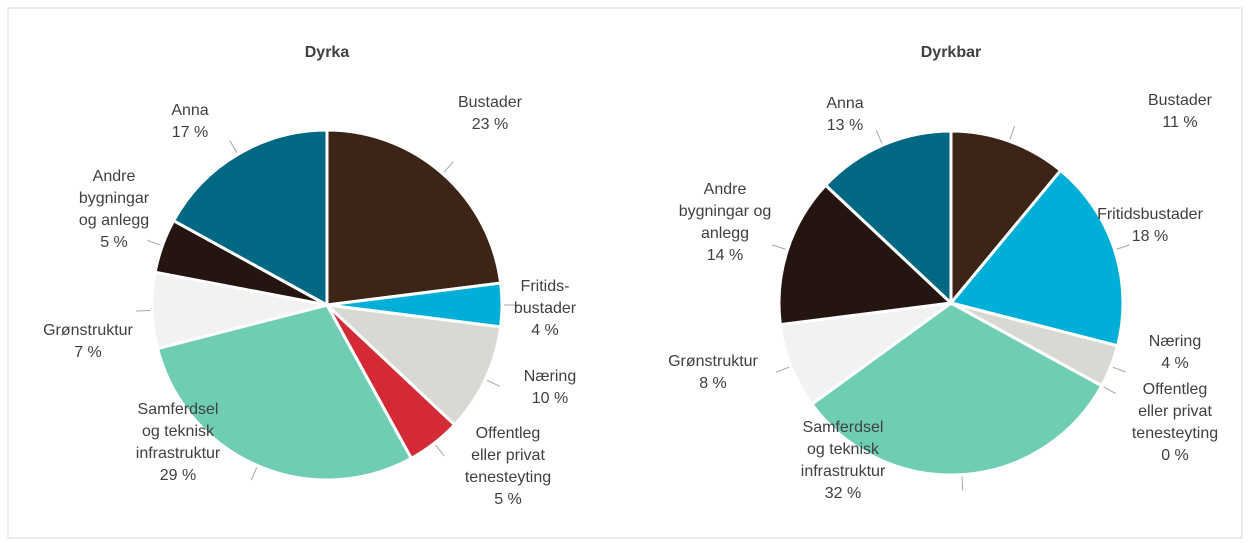  What do you see at coordinates (1150, 236) in the screenshot?
I see `value-label: 18 %` at bounding box center [1150, 236].